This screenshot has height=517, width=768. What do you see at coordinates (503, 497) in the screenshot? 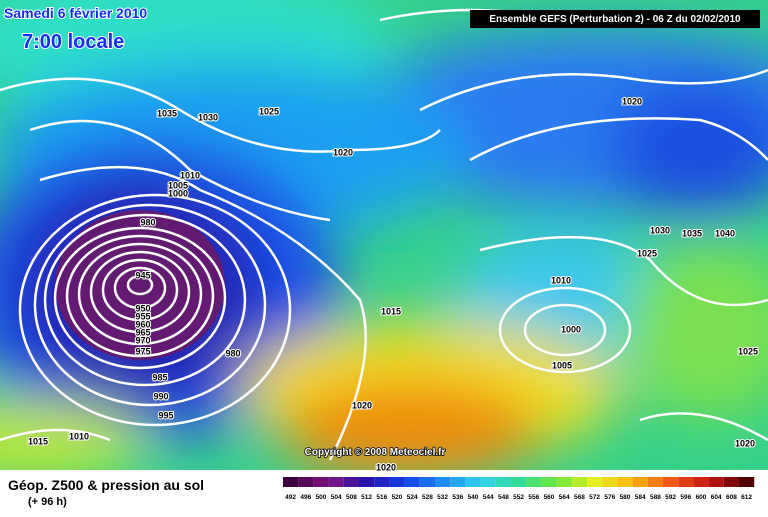
I see `colorbar-label: 548` at bounding box center [503, 497].